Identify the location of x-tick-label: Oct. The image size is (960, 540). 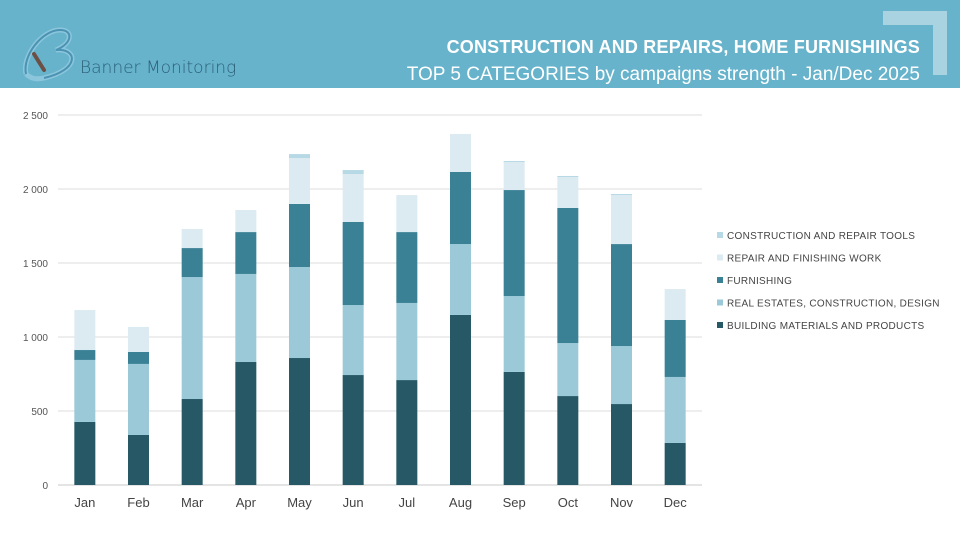
(568, 502).